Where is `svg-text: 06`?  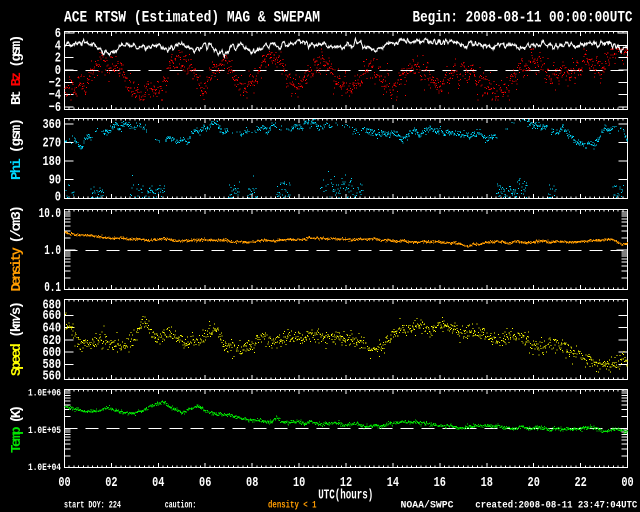 svg-text: 06 is located at coordinates (205, 483).